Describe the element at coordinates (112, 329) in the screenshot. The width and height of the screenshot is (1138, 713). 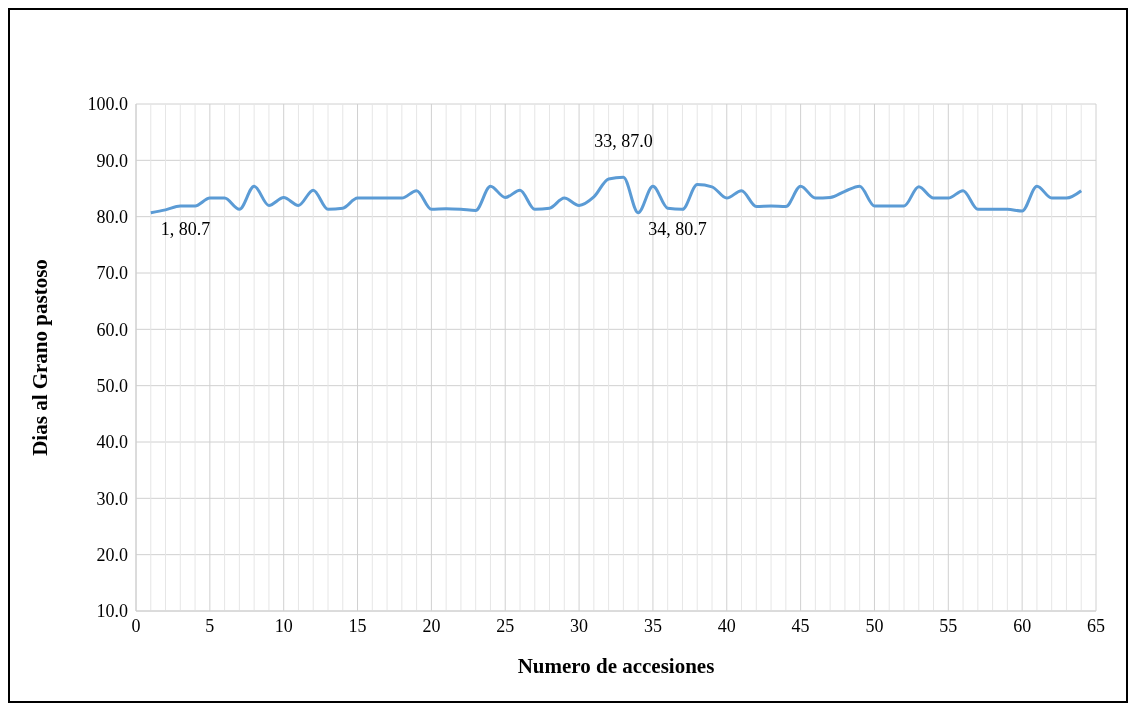
I see `y-tick-label: 60.0` at that location.